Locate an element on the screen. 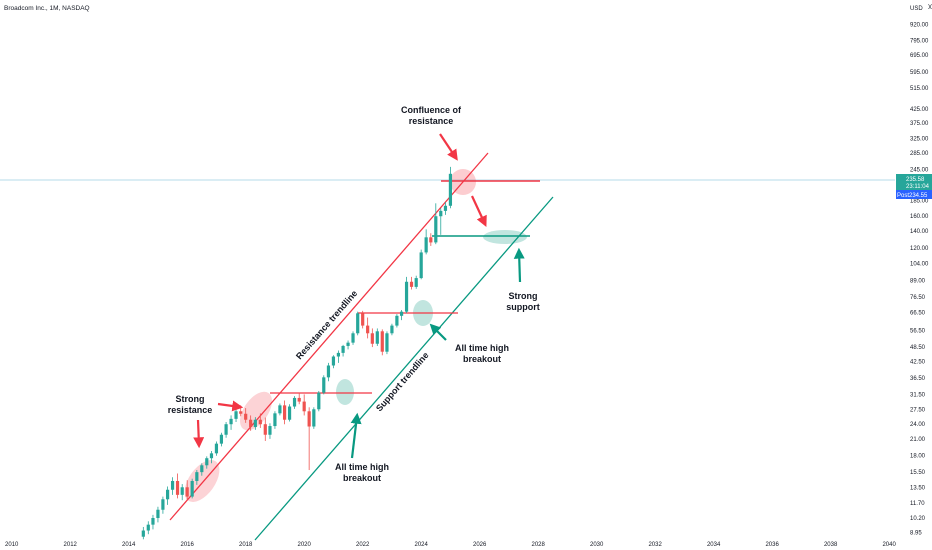  y-tick-label: 104.00 is located at coordinates (919, 264).